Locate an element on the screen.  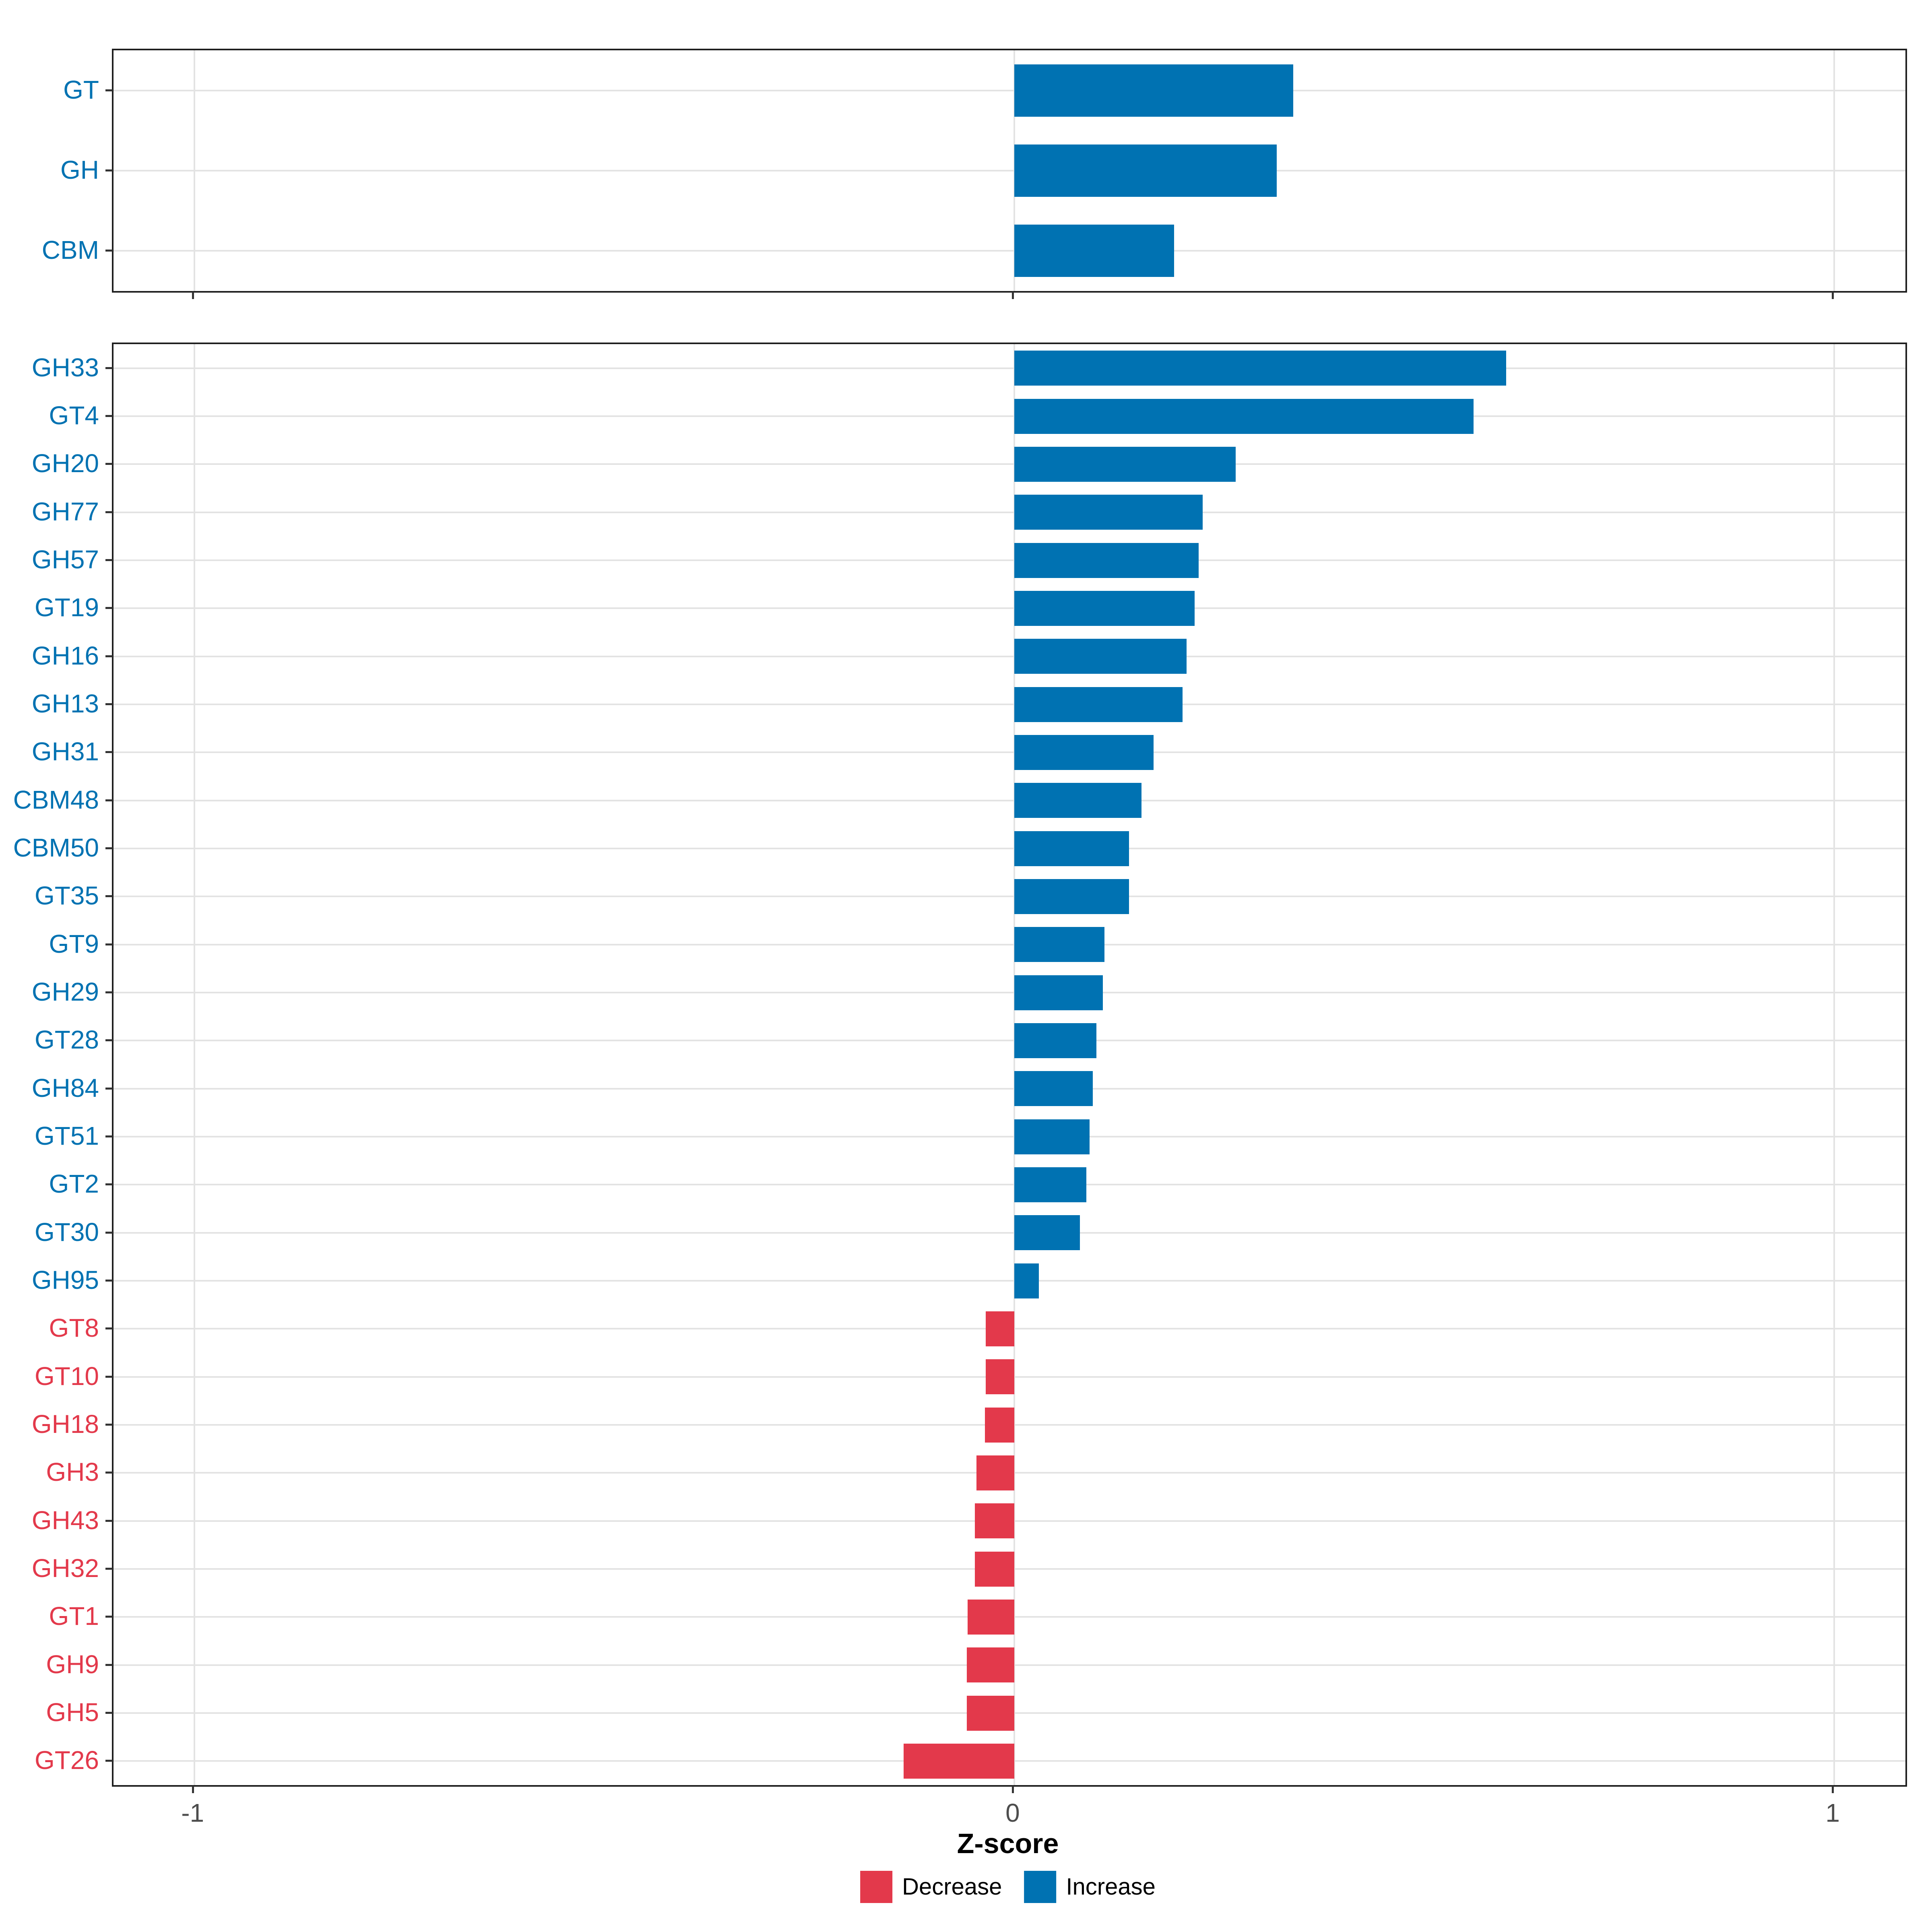
ylabel-GH33: GH33 is located at coordinates (65, 367).